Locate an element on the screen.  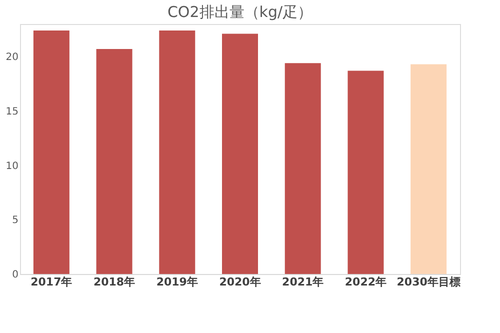
x-tick-label: 2018年 is located at coordinates (114, 282).